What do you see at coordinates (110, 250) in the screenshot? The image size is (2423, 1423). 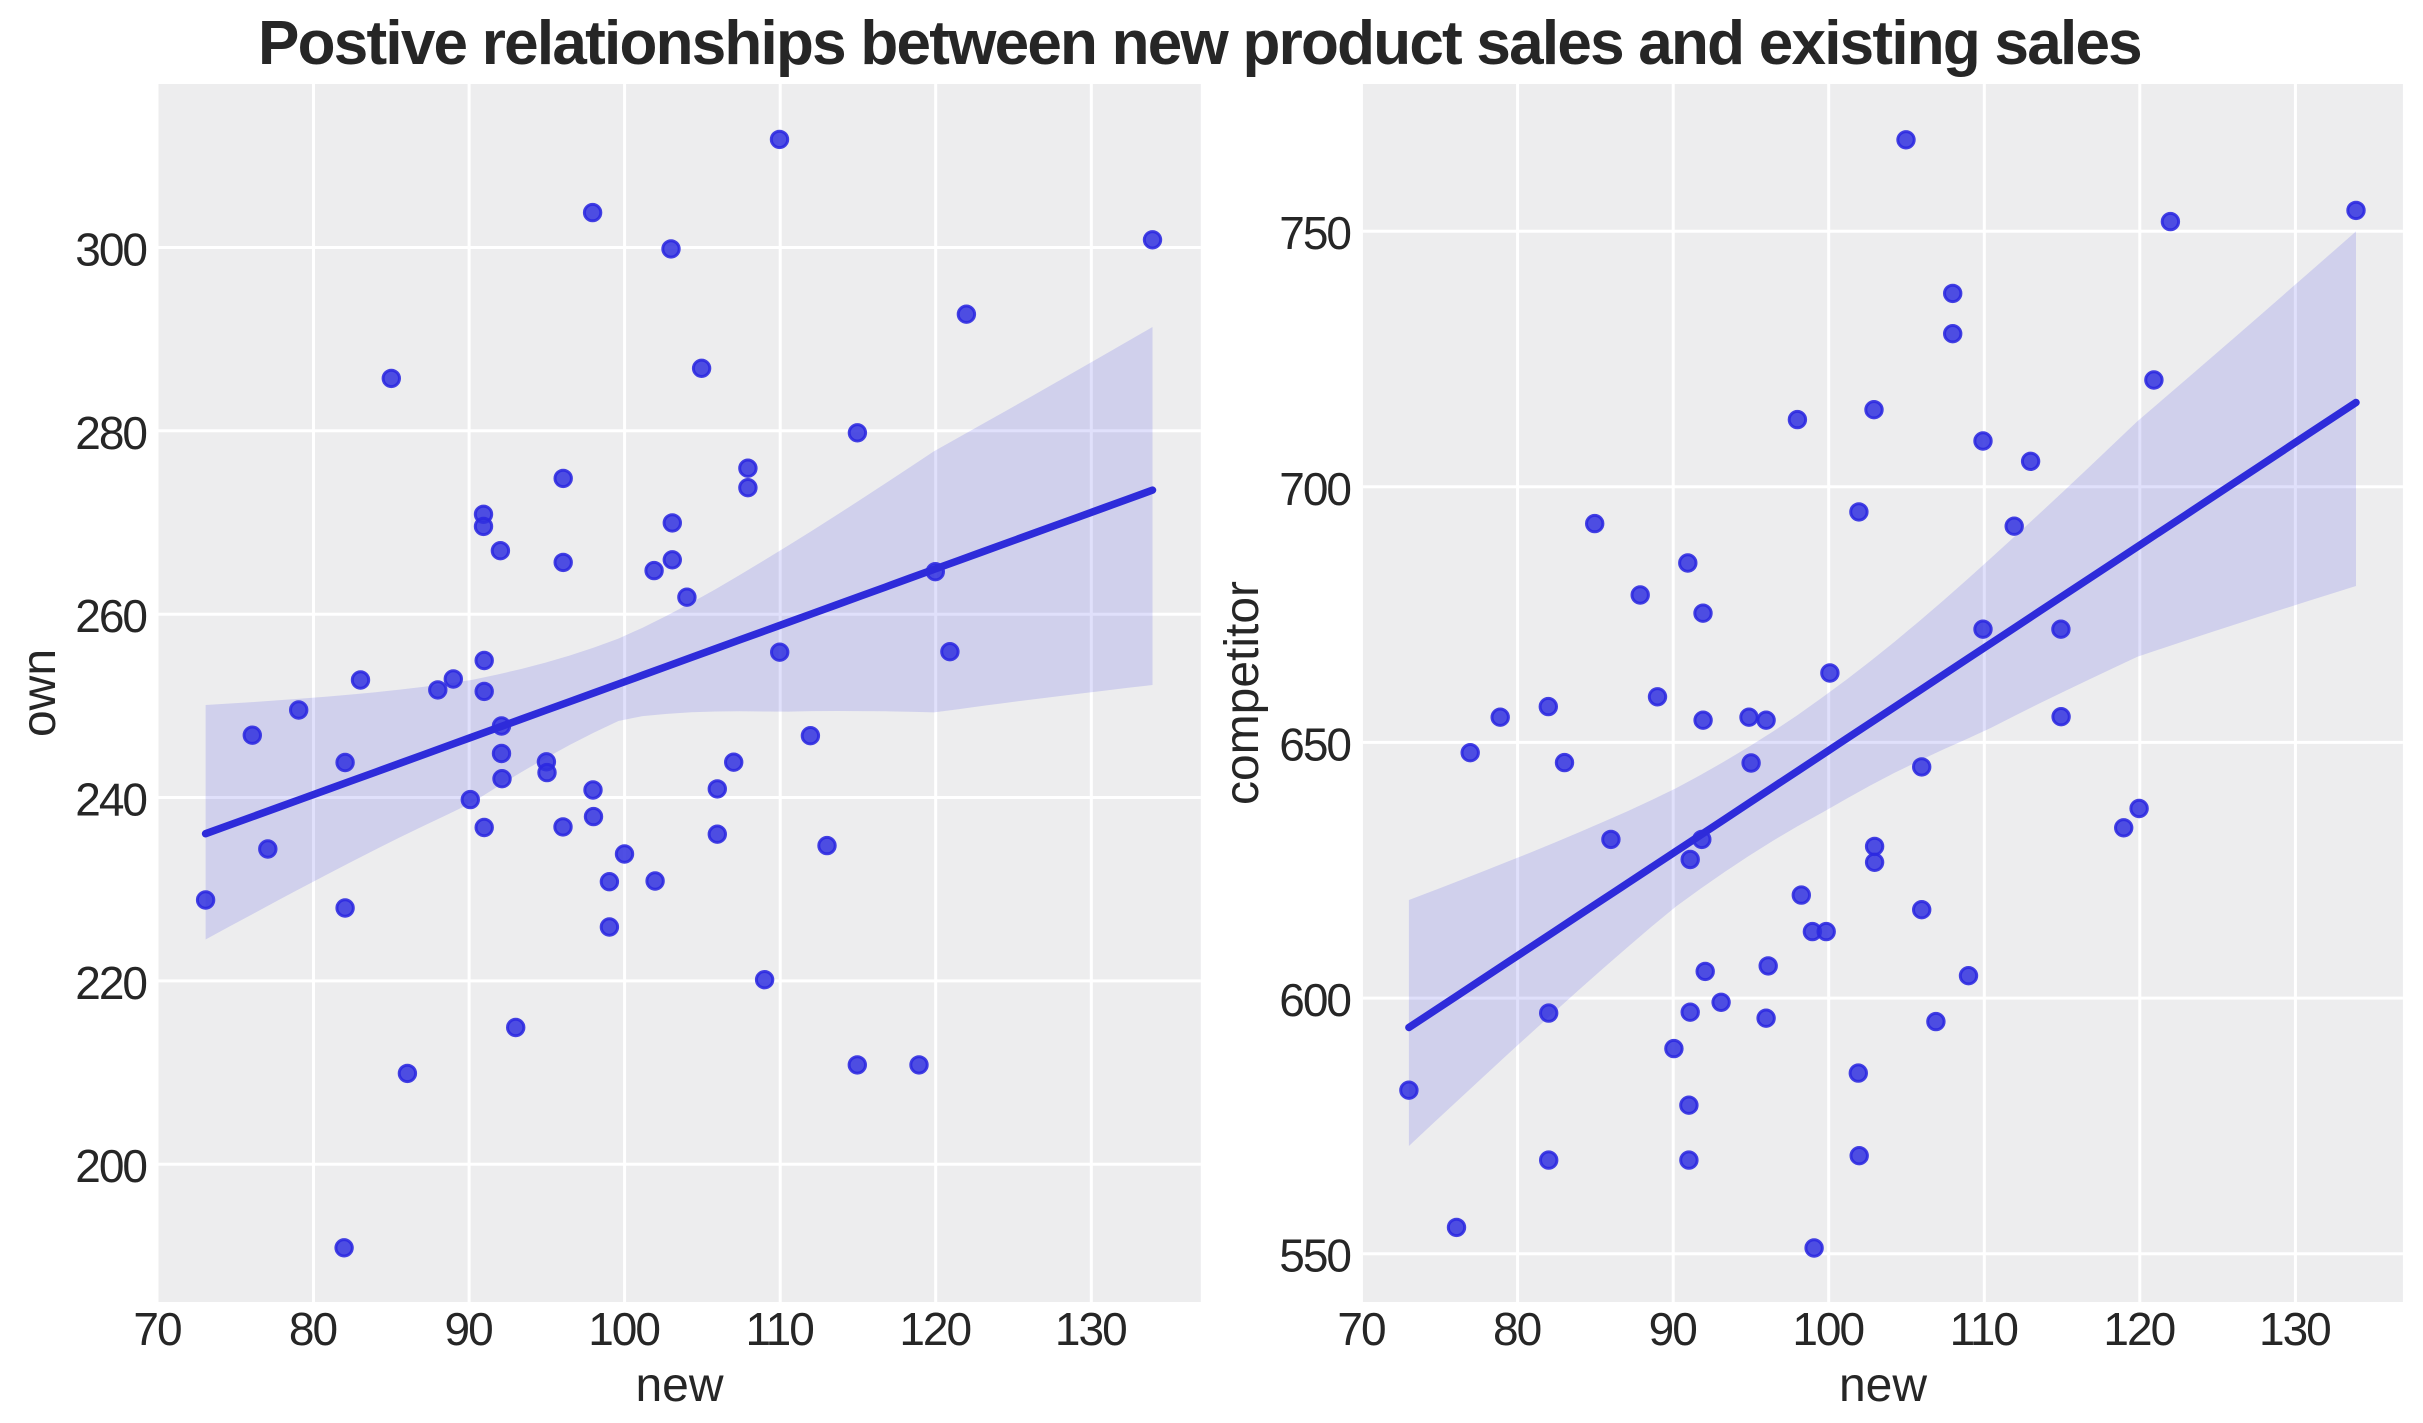 I see `svg-text: 300` at bounding box center [110, 250].